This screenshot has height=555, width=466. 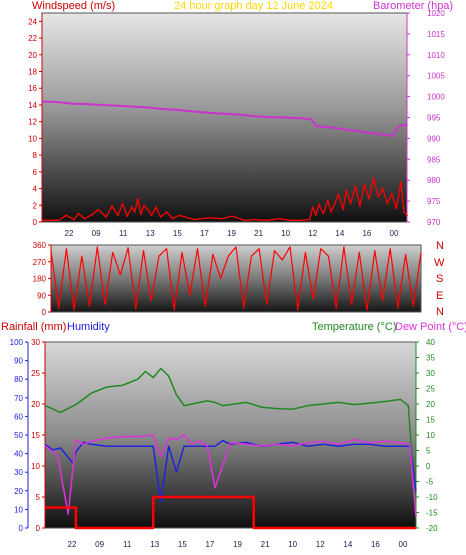 I want to click on rainfall-tick-label: 25, so click(x=35, y=373).